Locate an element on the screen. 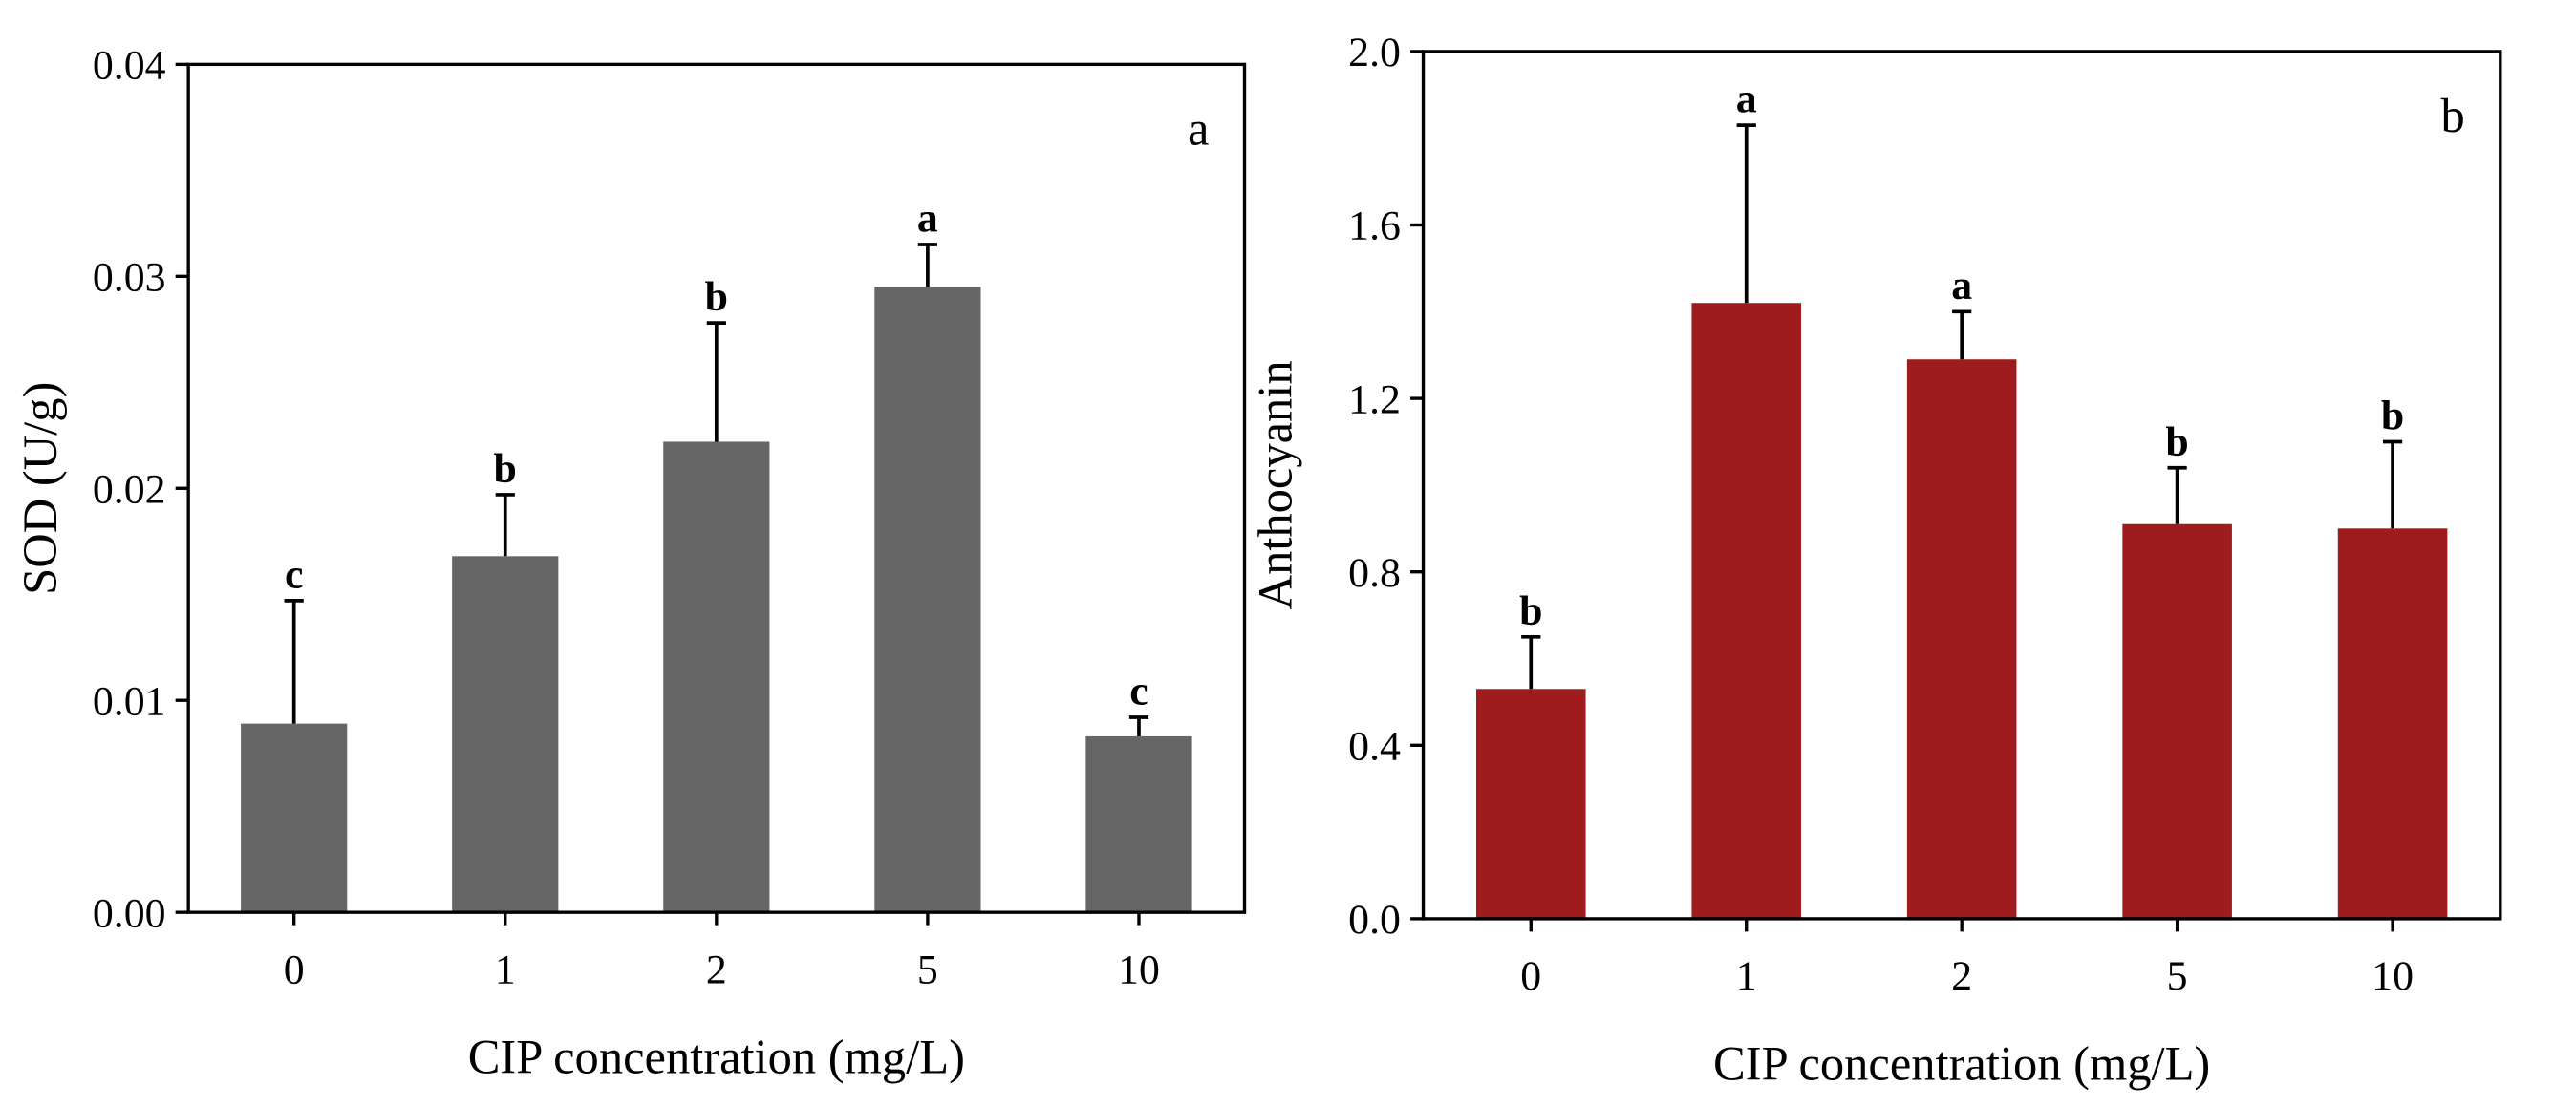 The width and height of the screenshot is (2576, 1107). y-tick-label: 0.04 is located at coordinates (129, 66).